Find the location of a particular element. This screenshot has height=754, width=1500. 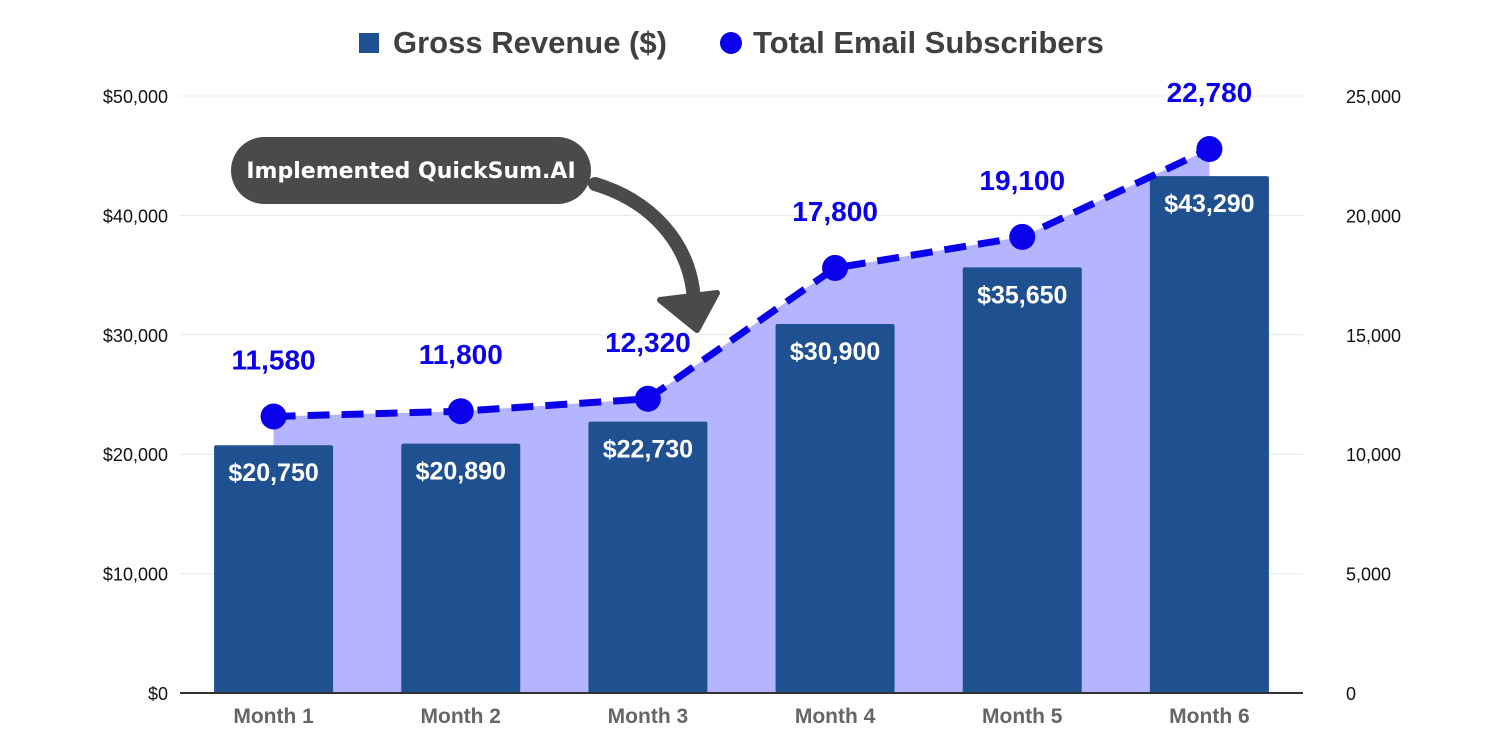

annotation-text: Implemented QuickSum.AI is located at coordinates (410, 171).